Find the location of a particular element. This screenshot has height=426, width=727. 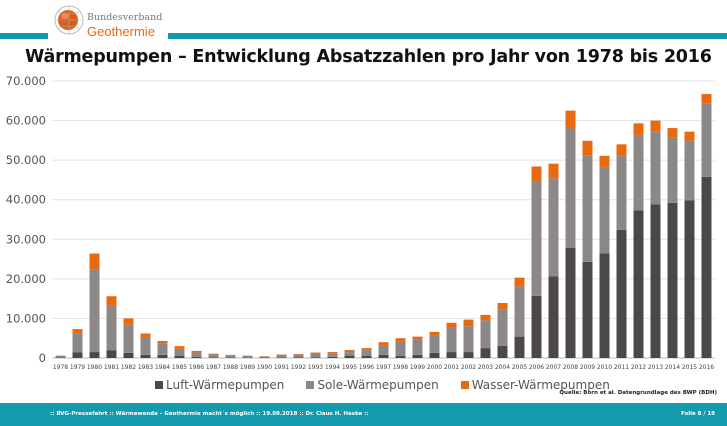

bar-wasser-1997 is located at coordinates (383, 344).